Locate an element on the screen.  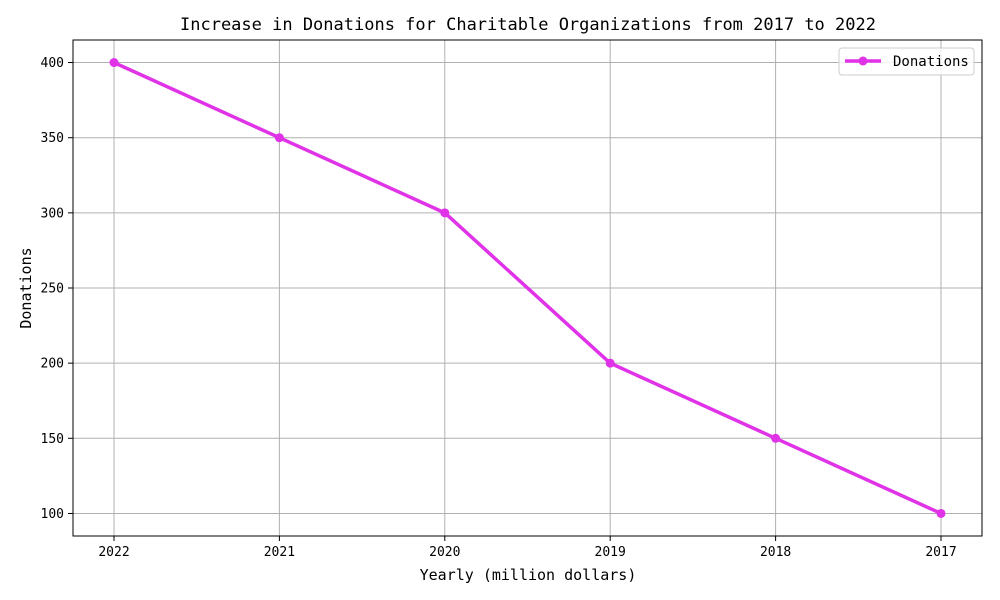
x-tick-label: 2022 is located at coordinates (113, 552).